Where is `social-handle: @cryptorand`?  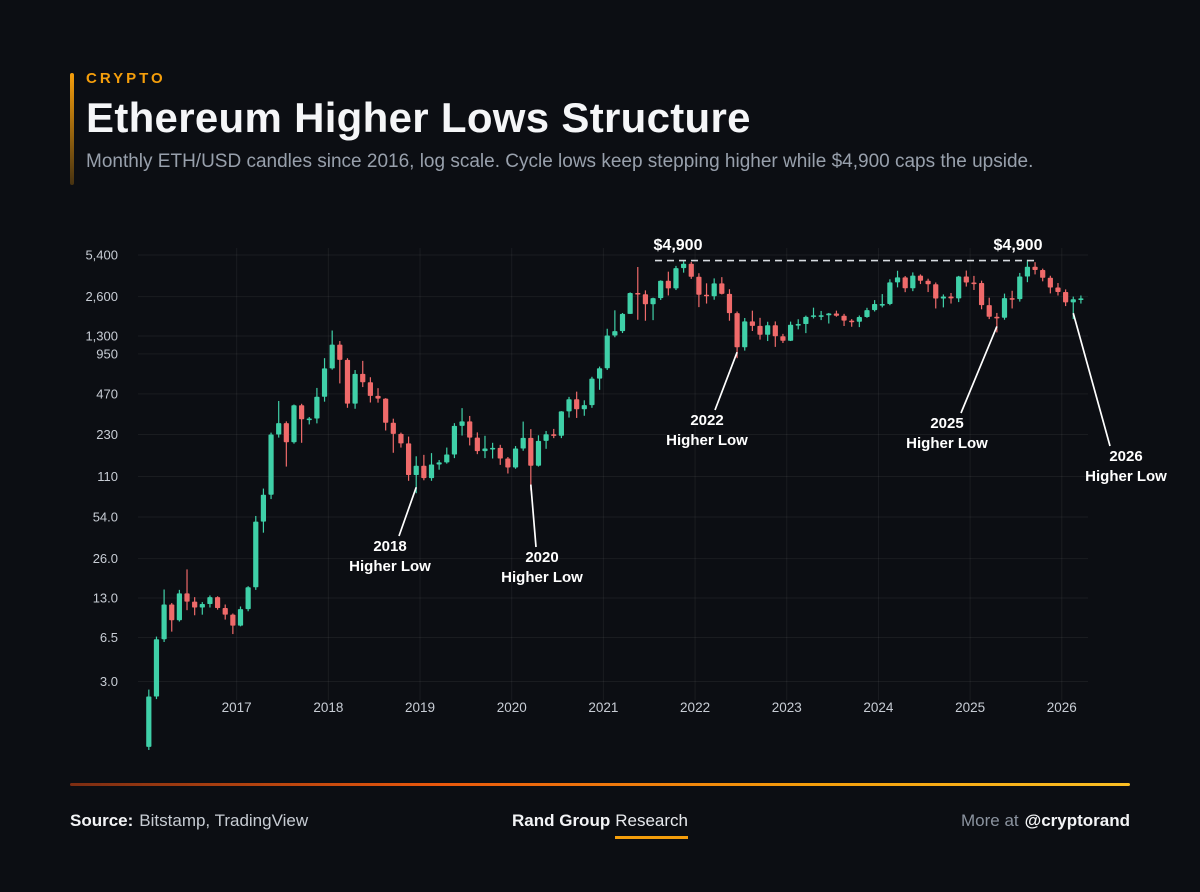
social-handle: @cryptorand is located at coordinates (1077, 820).